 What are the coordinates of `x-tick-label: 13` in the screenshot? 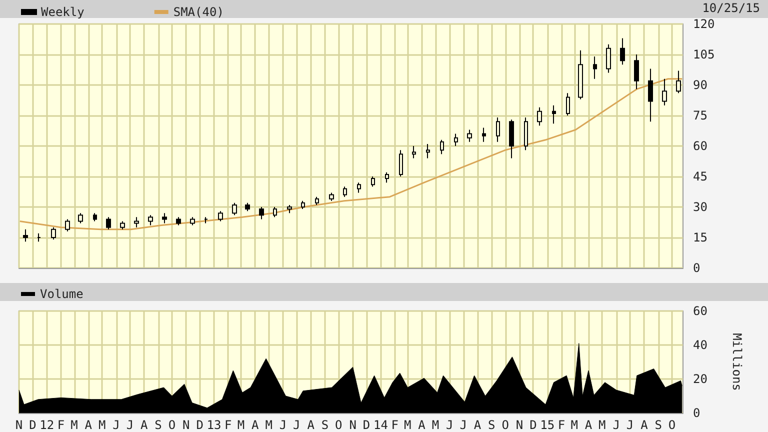 It's located at (214, 425).